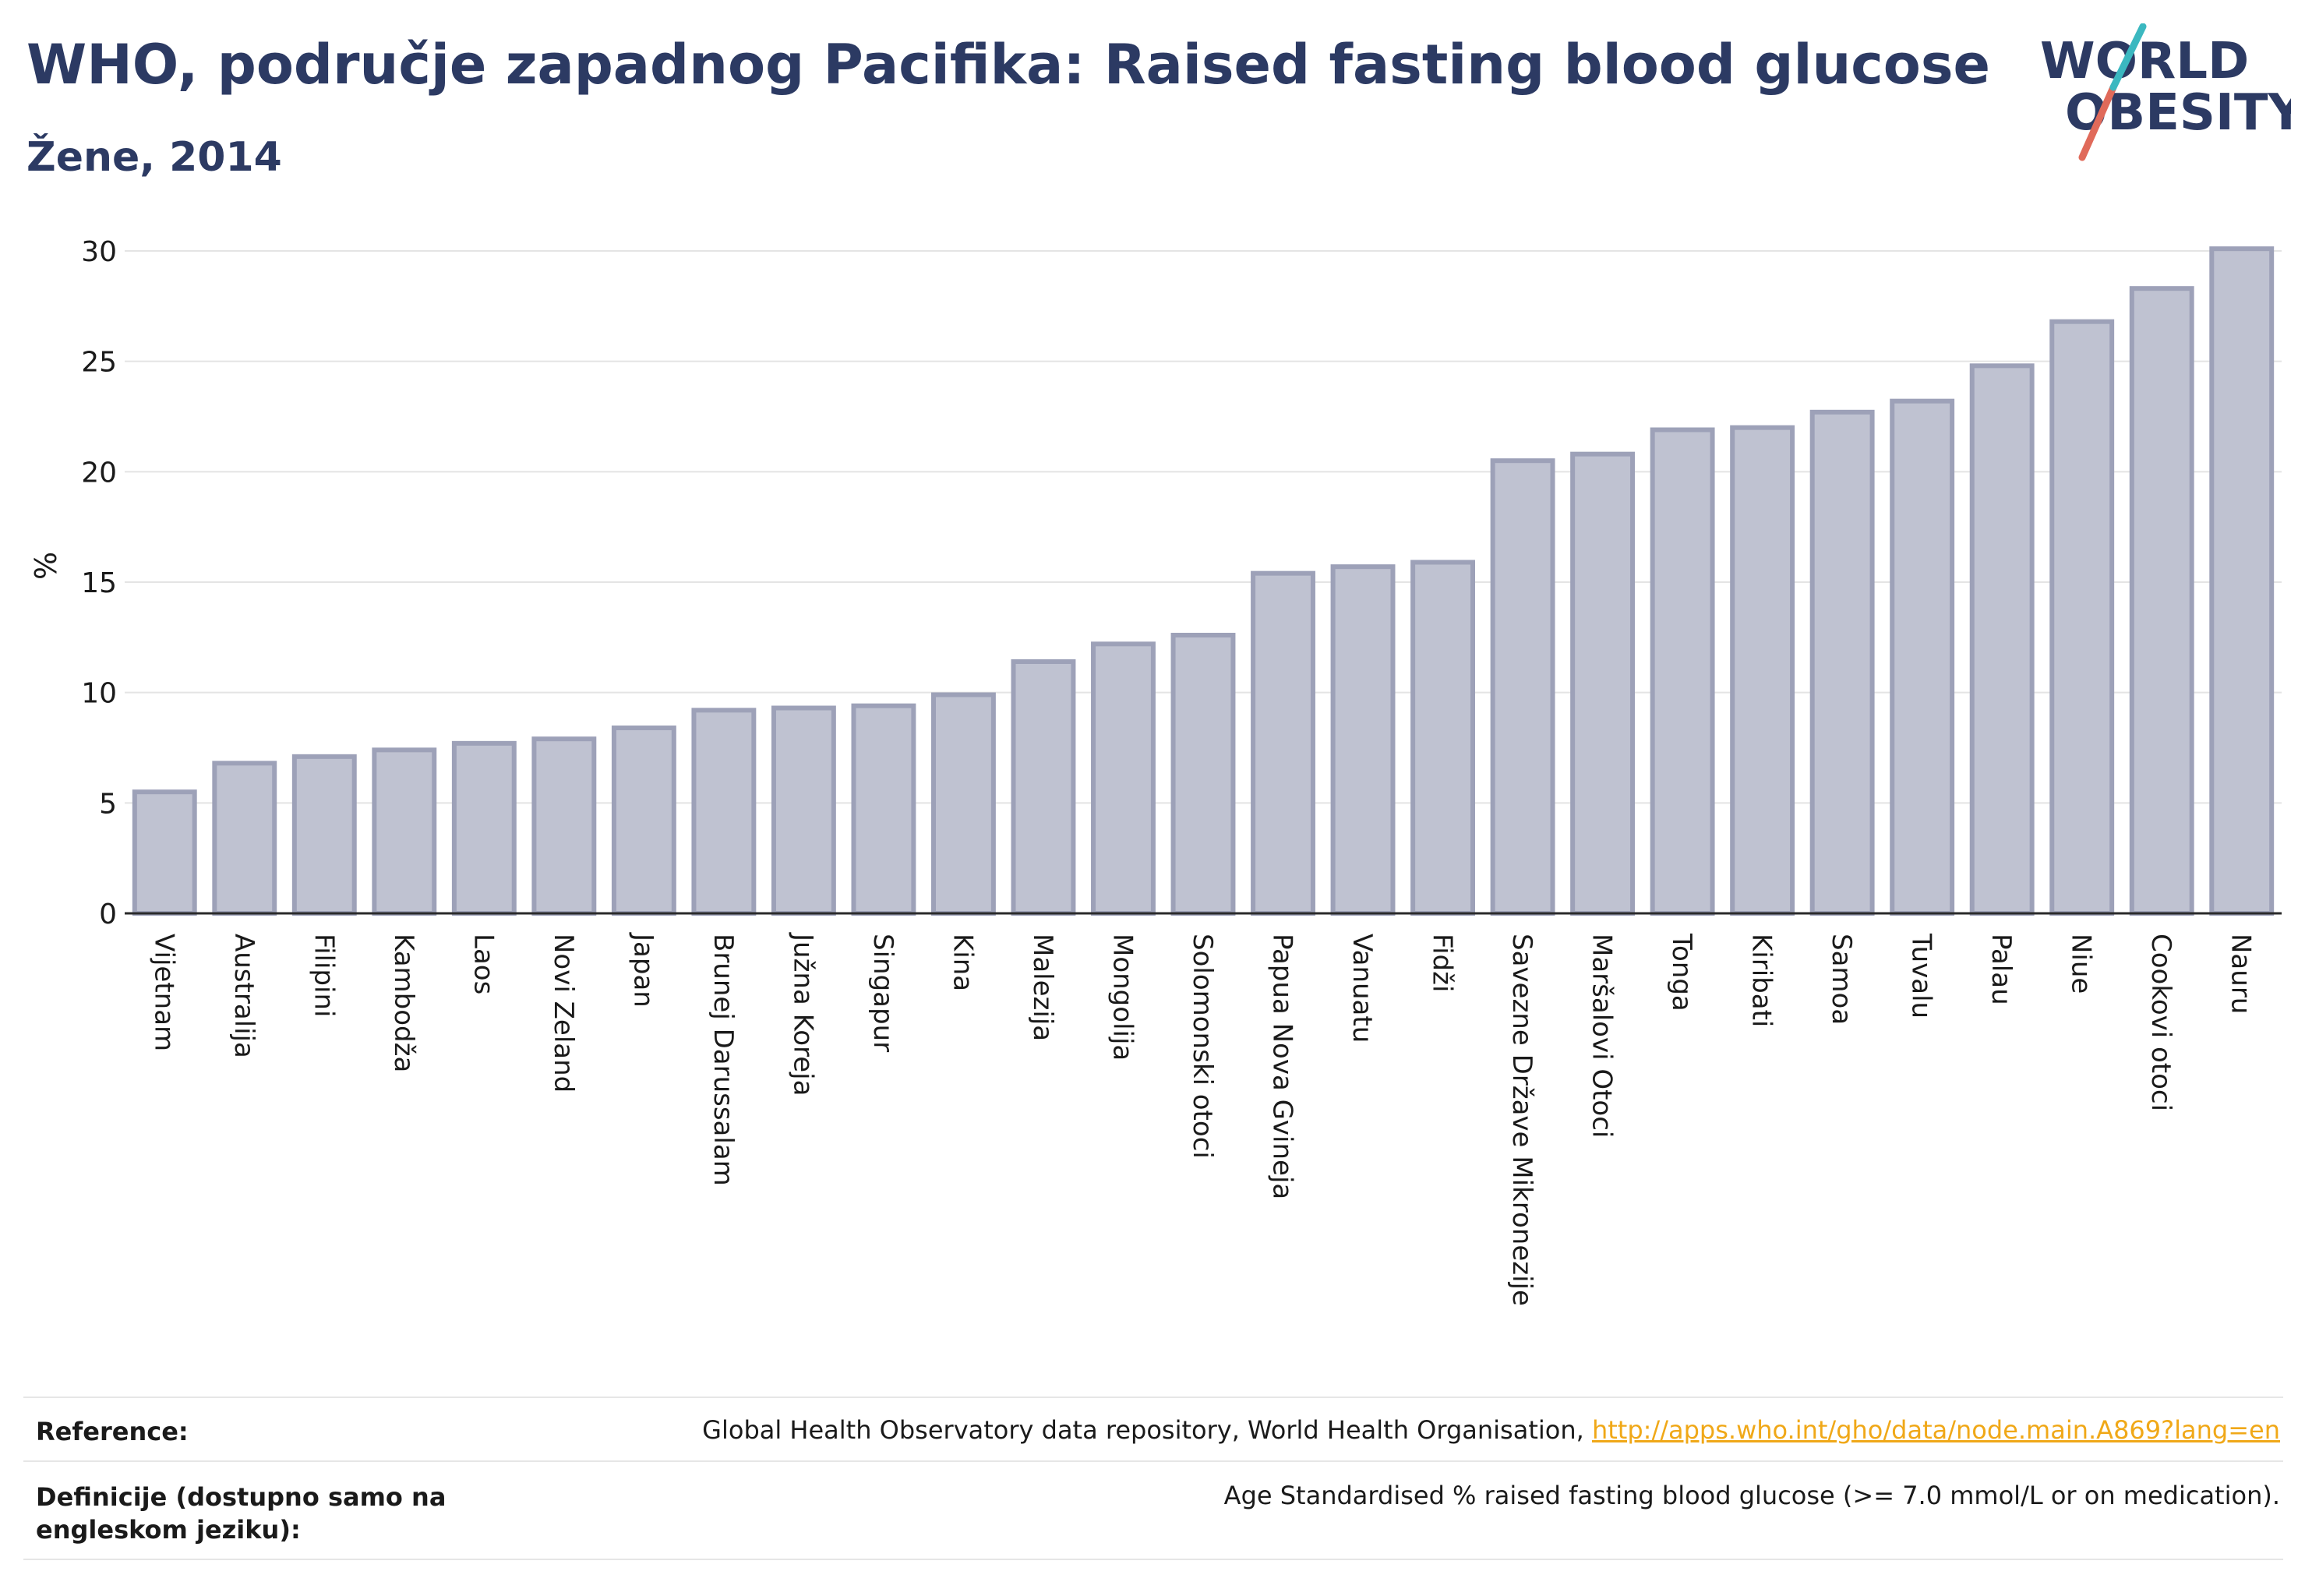 The width and height of the screenshot is (2305, 1596). I want to click on y-tick-label: 10, so click(99, 694).